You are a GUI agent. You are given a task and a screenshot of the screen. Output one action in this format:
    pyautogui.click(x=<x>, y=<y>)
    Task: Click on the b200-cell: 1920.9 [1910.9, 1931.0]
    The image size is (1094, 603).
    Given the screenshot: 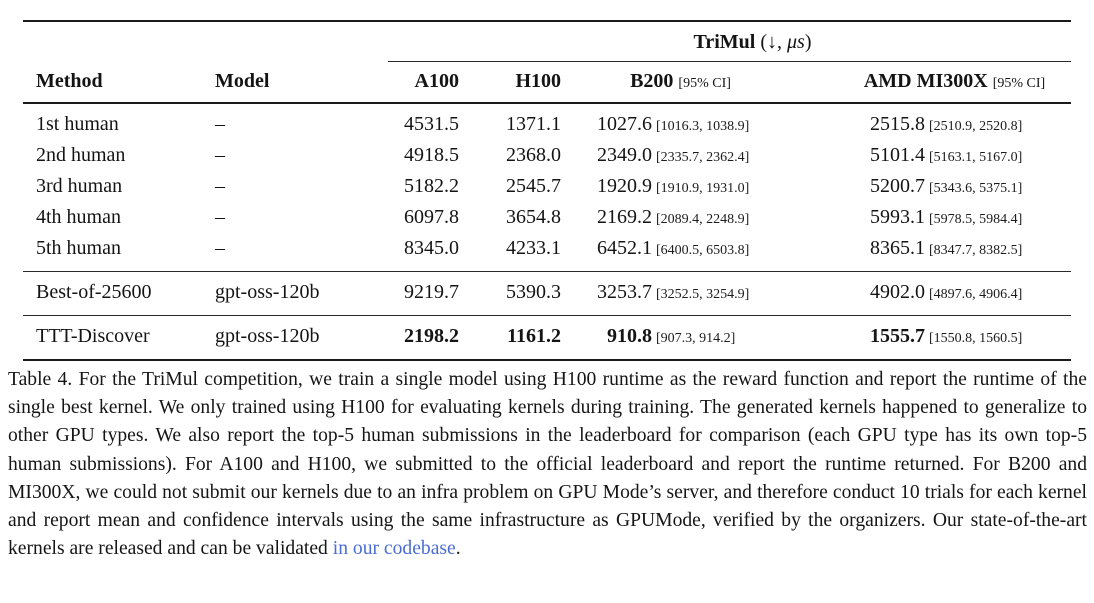 What is the action you would take?
    pyautogui.click(x=711, y=187)
    